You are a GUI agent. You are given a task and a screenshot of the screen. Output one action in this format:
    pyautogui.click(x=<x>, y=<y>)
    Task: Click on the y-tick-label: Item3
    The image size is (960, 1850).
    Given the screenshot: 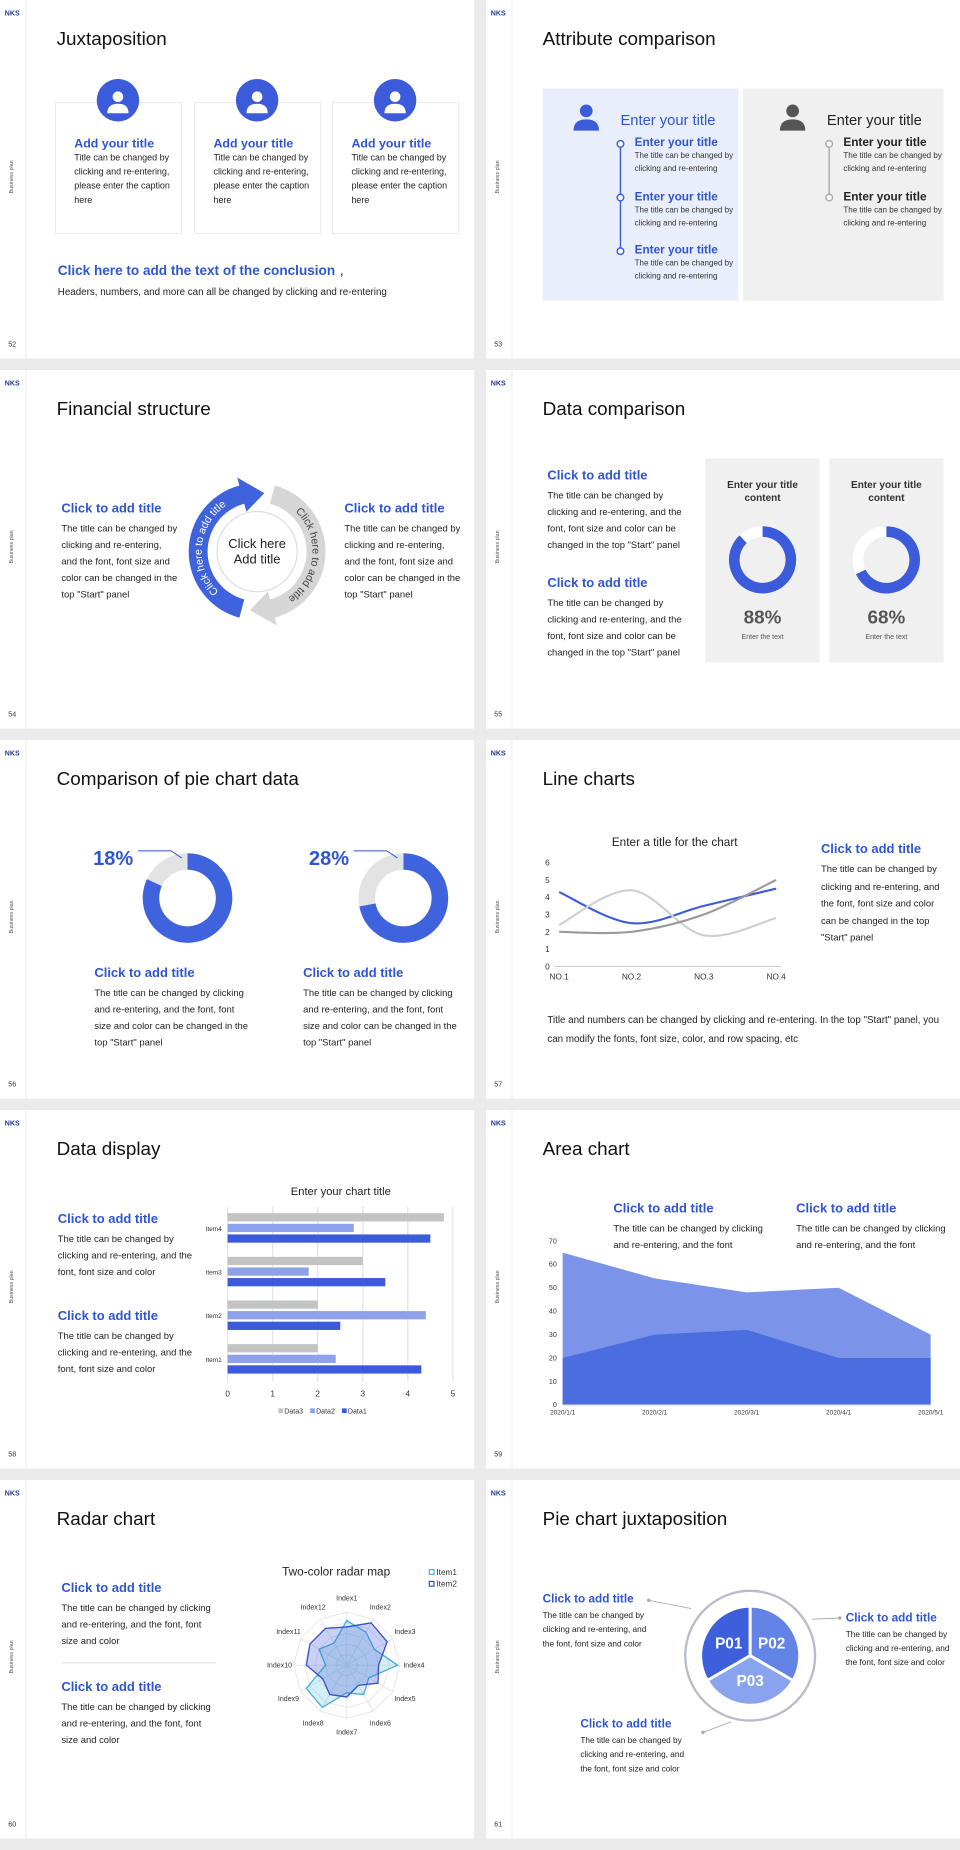 What is the action you would take?
    pyautogui.click(x=214, y=1273)
    